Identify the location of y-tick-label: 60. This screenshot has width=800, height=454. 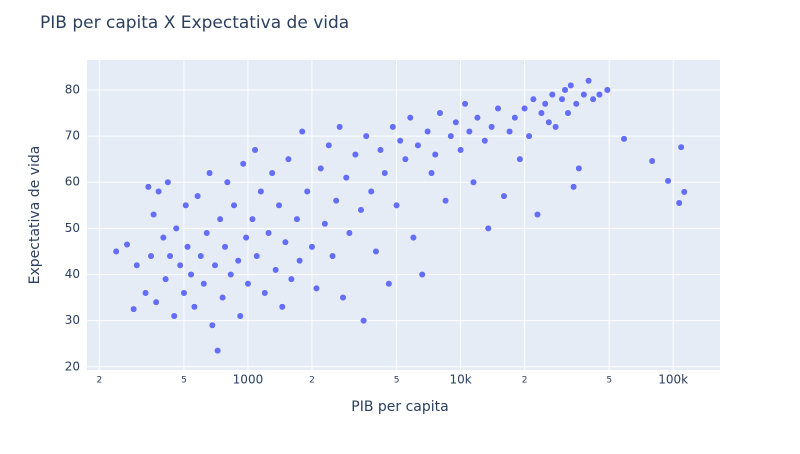
(72, 182).